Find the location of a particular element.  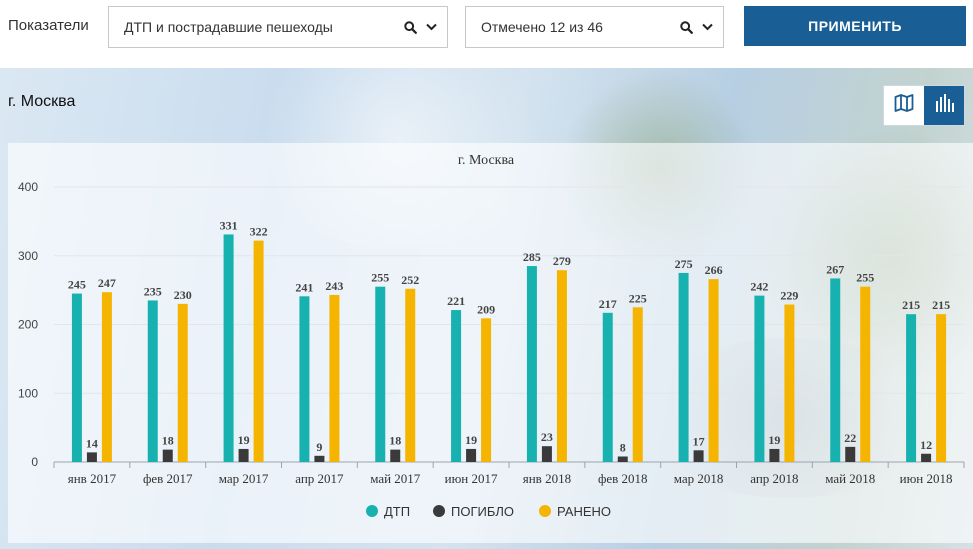

legend-label: РАНЕНО is located at coordinates (584, 511).